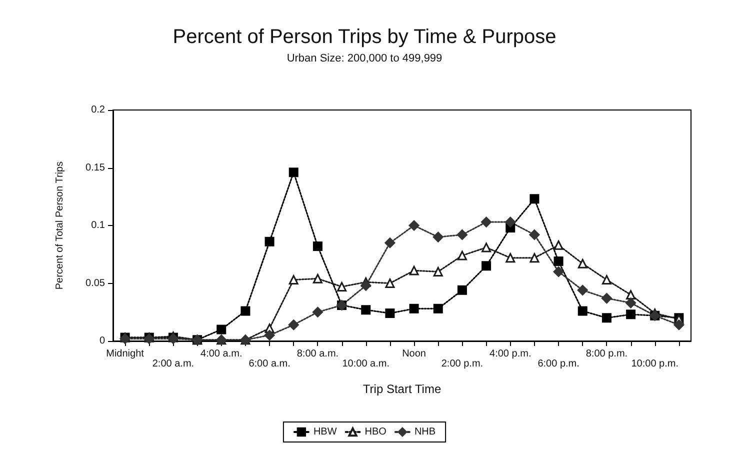 Image resolution: width=729 pixels, height=468 pixels. Describe the element at coordinates (364, 37) in the screenshot. I see `chart-title: Percent of Person Trips by Time & Purpose` at that location.